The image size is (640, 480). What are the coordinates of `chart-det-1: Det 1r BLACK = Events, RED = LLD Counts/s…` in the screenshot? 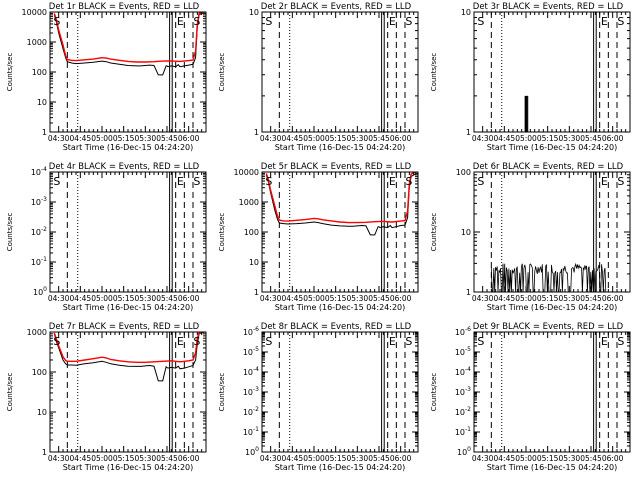 It's located at (106, 77).